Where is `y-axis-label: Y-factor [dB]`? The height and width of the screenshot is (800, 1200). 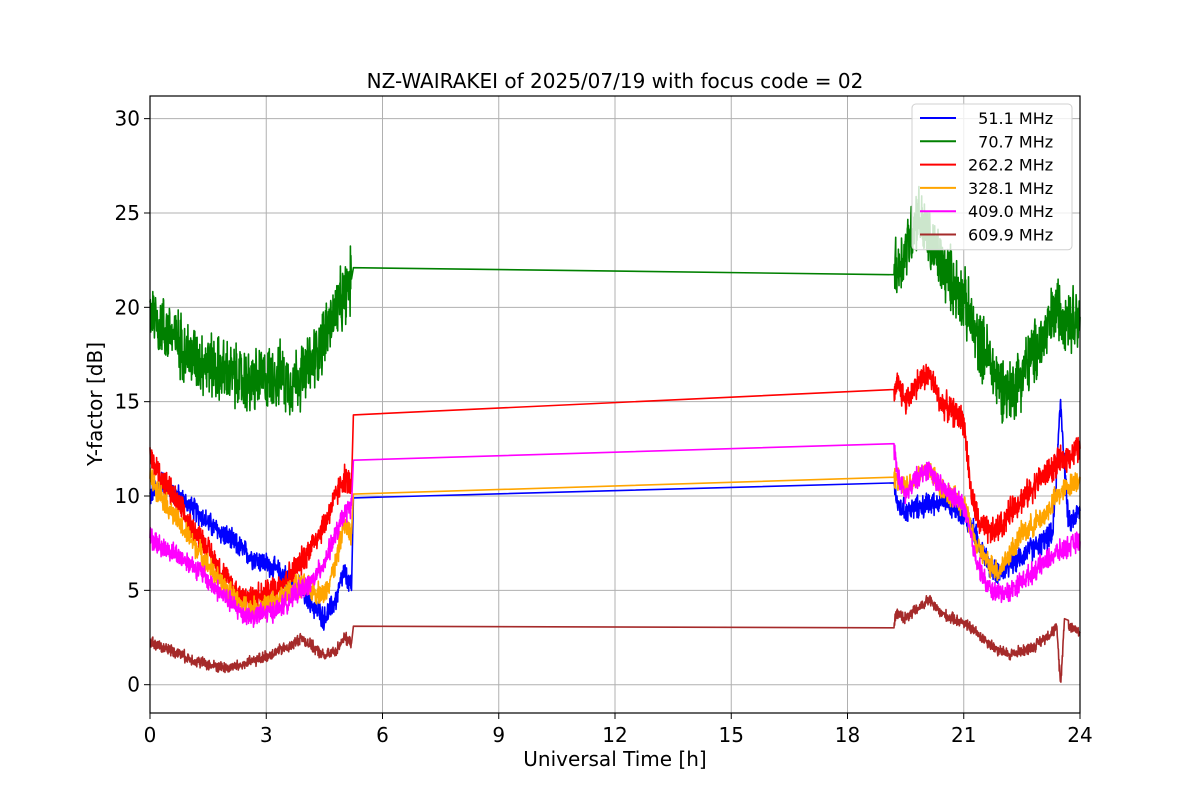 y-axis-label: Y-factor [dB] is located at coordinates (95, 404).